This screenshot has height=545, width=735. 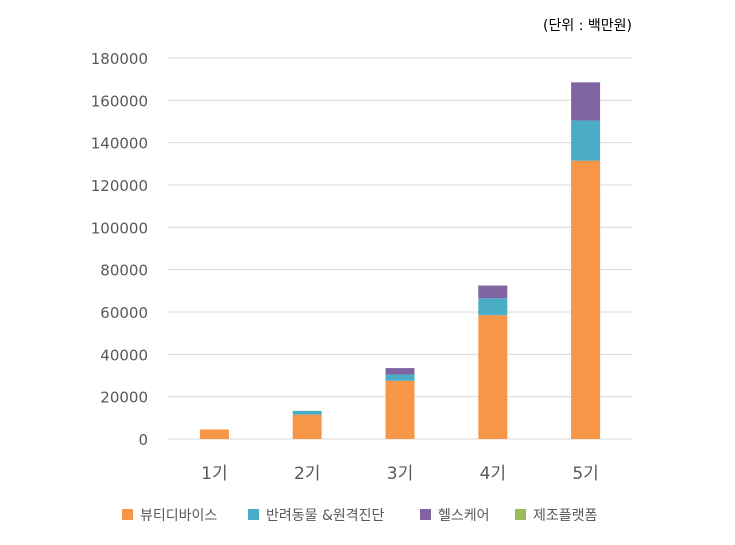 I want to click on x-axis: 1기 2기 3기 4기 5기, so click(x=400, y=474).